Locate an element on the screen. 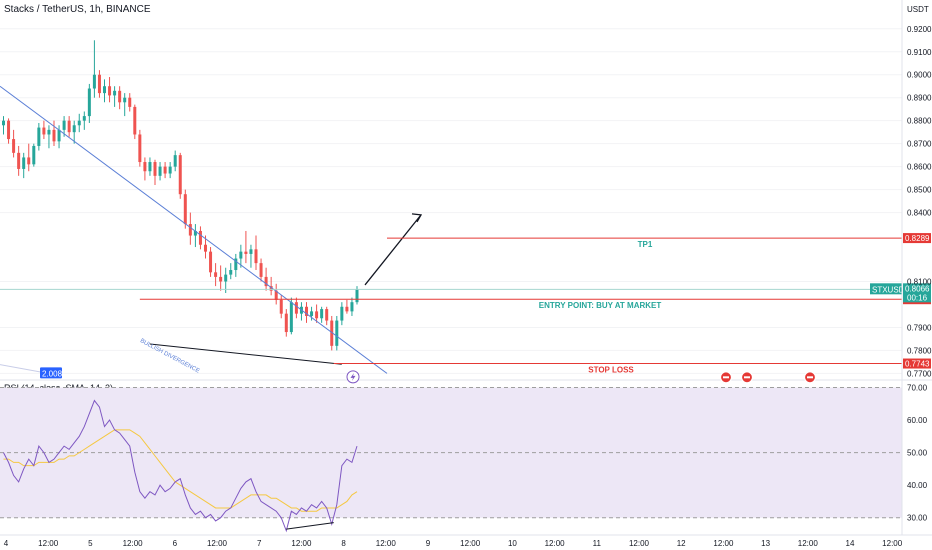 The height and width of the screenshot is (550, 932). price-tick-12: 0.7700 is located at coordinates (919, 373).